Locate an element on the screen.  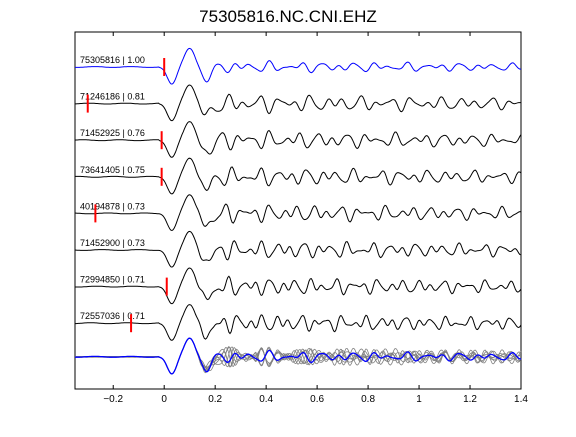
chart-title: 75305816.NC.CNI.EHZ is located at coordinates (288, 16).